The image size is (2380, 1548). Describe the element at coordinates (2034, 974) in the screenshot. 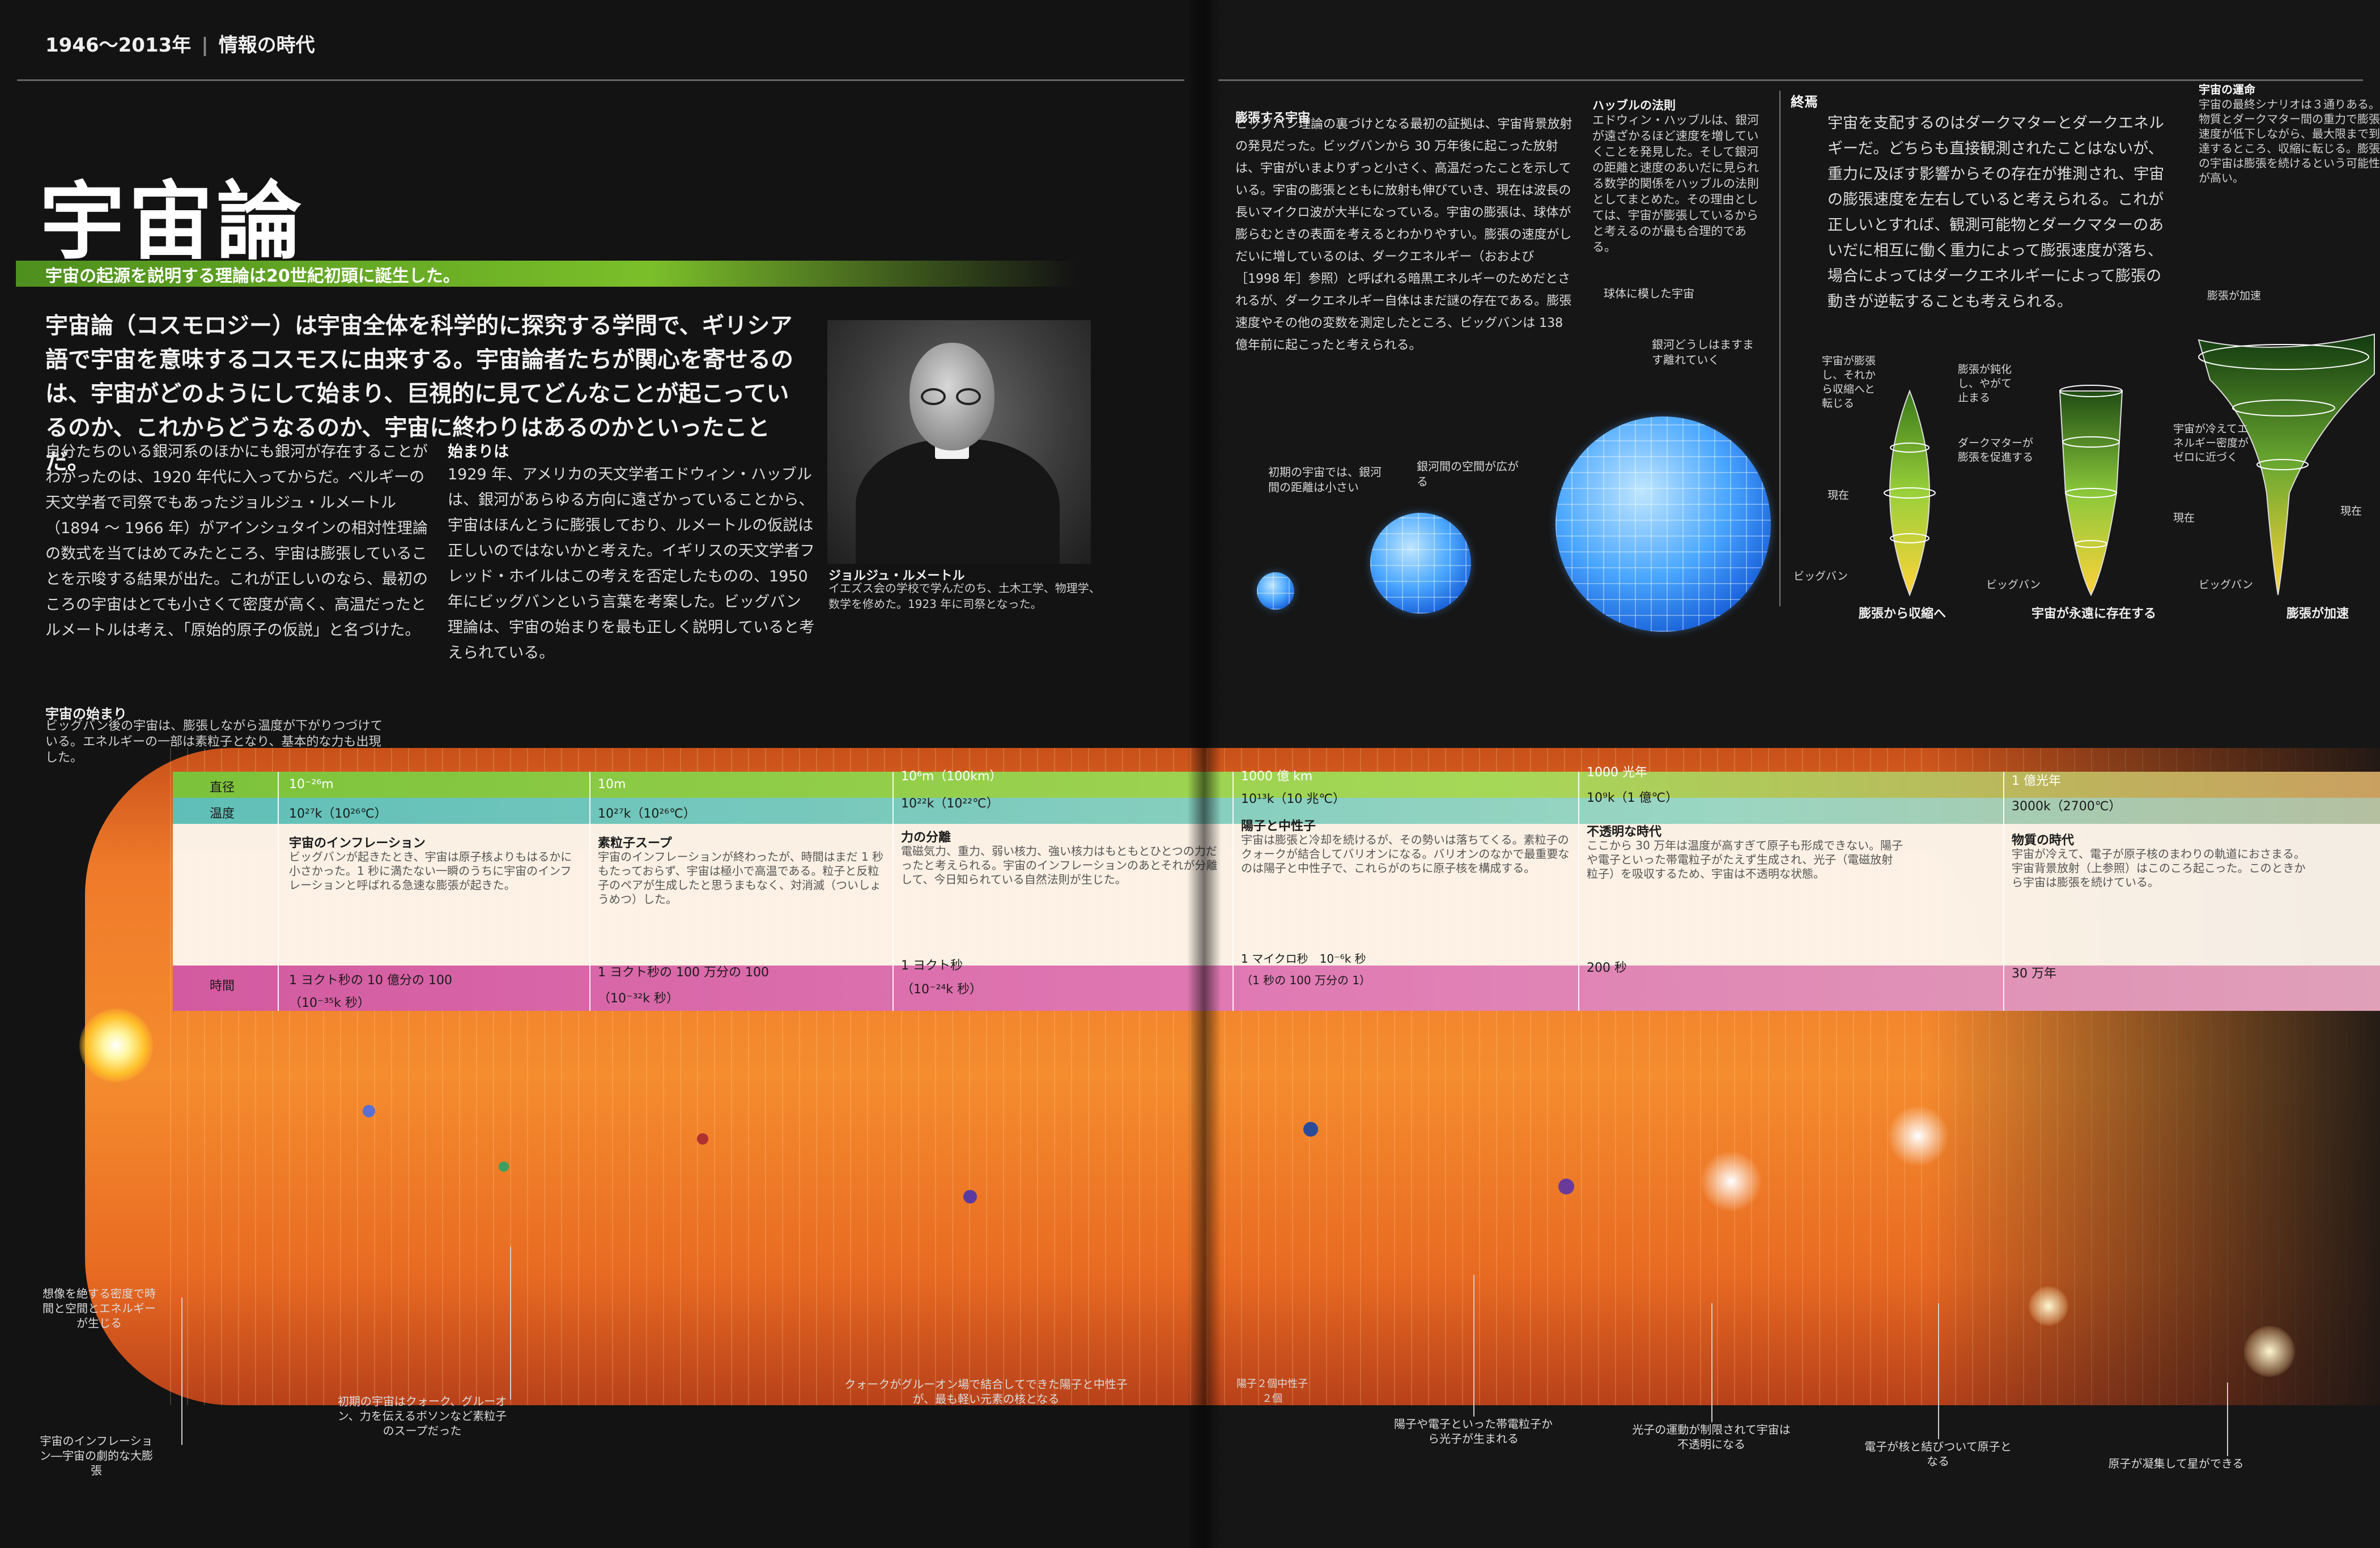

I see `col6-time: 30 万年` at that location.